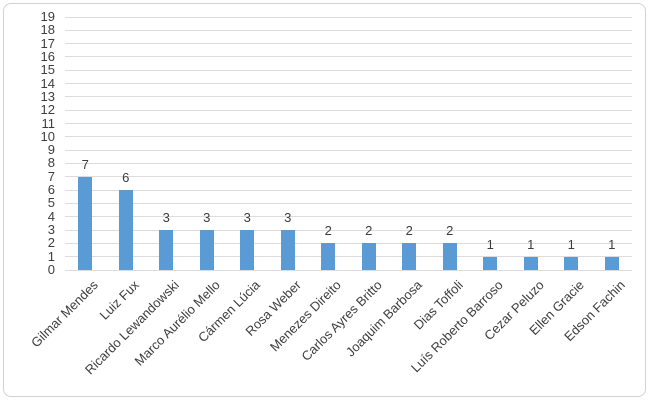  I want to click on y-axis-tick-label: 15, so click(47, 70).